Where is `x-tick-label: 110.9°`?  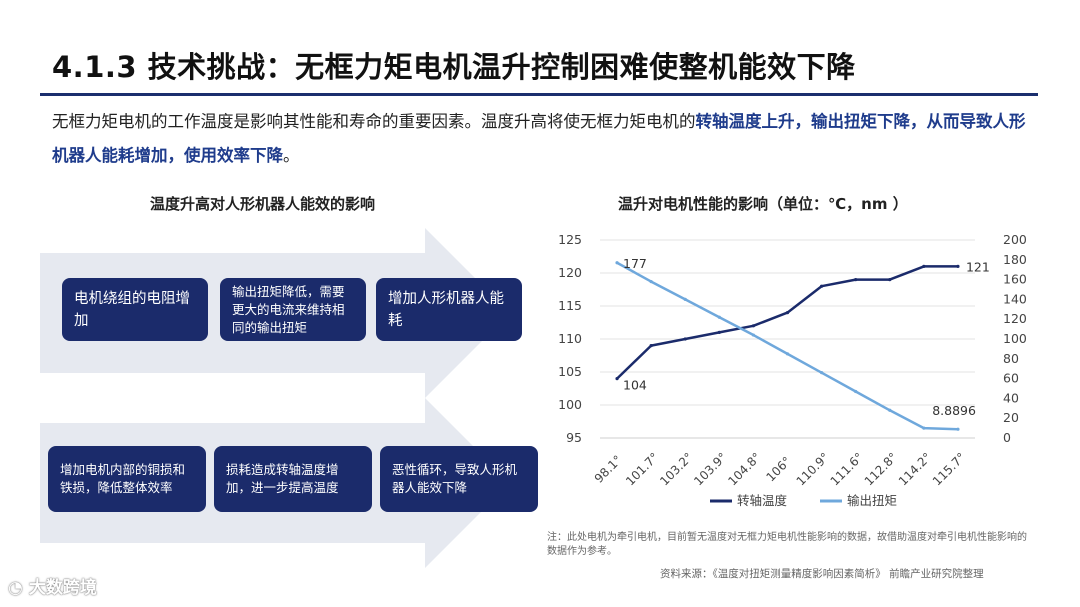
x-tick-label: 110.9° is located at coordinates (813, 469).